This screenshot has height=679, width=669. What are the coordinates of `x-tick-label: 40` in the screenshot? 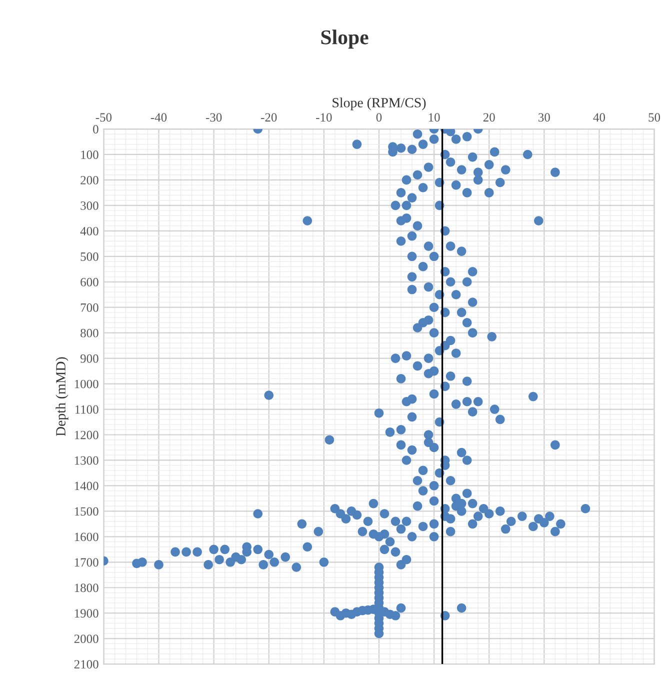 It's located at (599, 117).